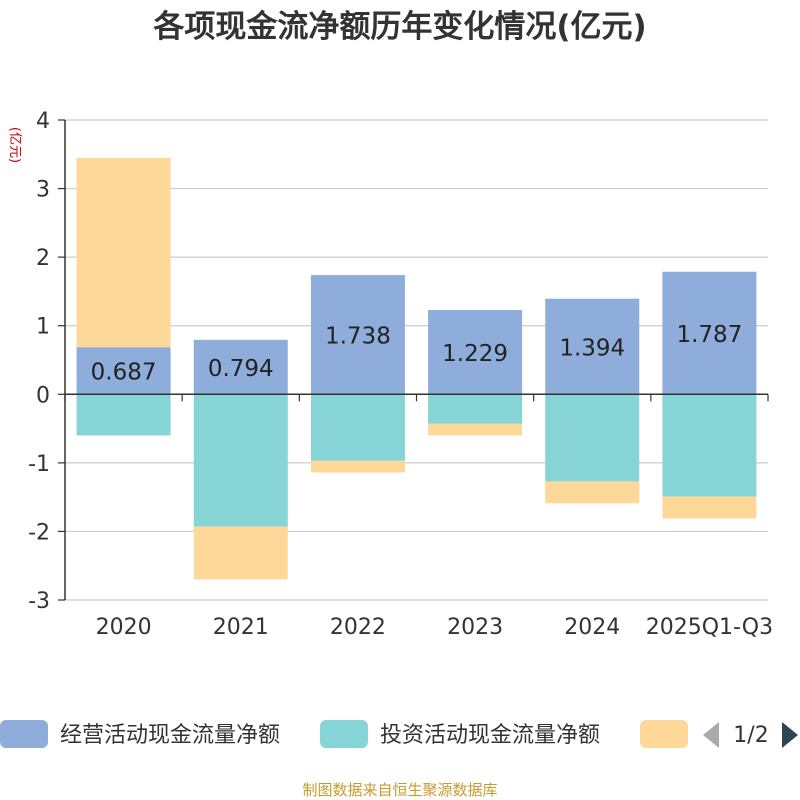  What do you see at coordinates (709, 507) in the screenshot?
I see `bar-series-3-2025Q1-Q3` at bounding box center [709, 507].